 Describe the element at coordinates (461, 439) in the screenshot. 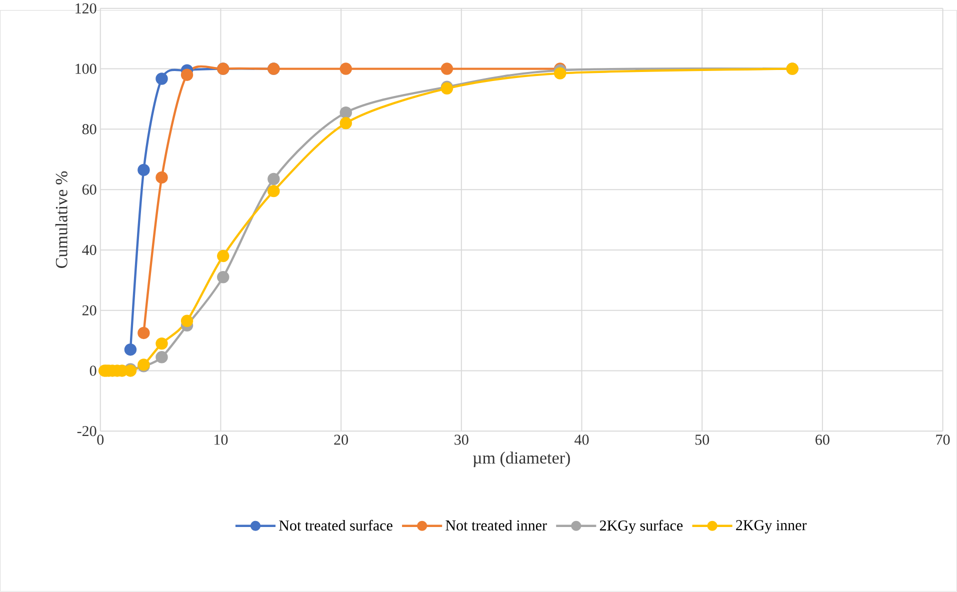

I see `x-tick-label: 30` at that location.